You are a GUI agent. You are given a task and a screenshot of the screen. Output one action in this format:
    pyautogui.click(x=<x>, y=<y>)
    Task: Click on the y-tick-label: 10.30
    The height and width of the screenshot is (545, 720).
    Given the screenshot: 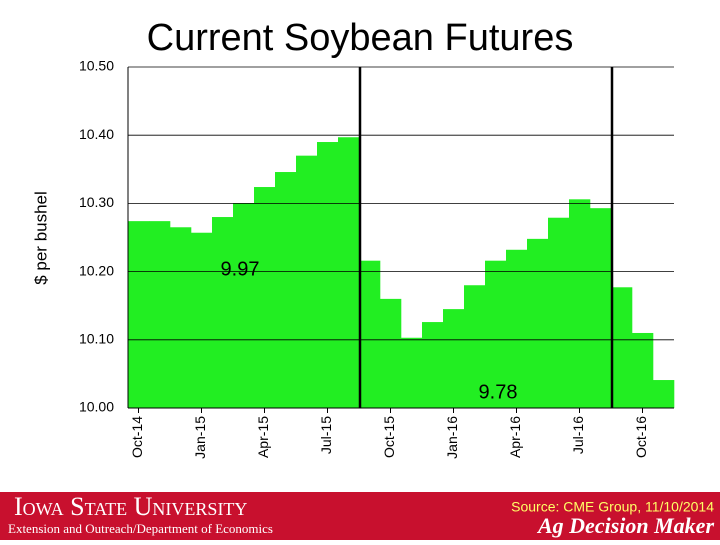 What is the action you would take?
    pyautogui.click(x=96, y=202)
    